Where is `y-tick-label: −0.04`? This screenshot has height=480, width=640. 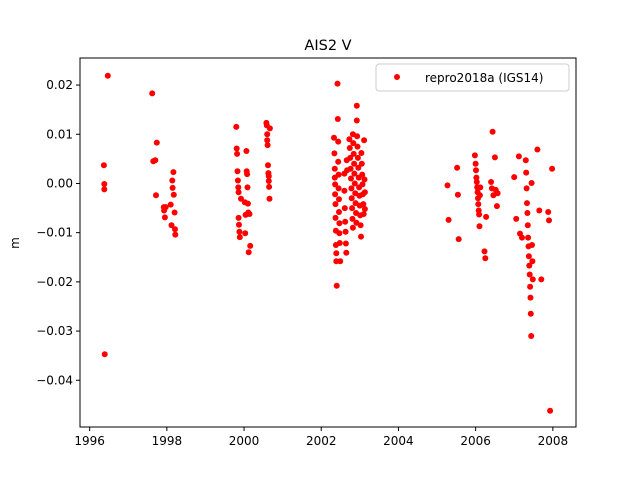 y-tick-label: −0.04 is located at coordinates (54, 380).